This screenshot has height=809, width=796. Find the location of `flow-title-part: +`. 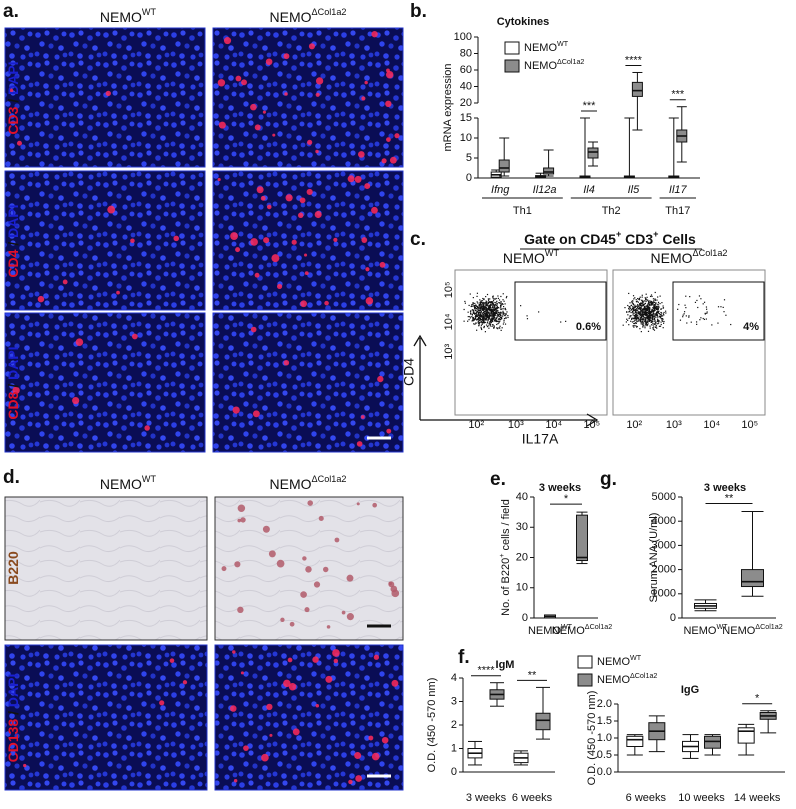

flow-title-part: + is located at coordinates (655, 234).